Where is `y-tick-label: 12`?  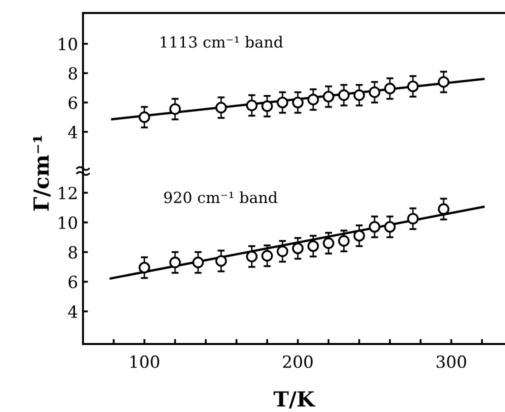
y-tick-label: 12 is located at coordinates (67, 193).